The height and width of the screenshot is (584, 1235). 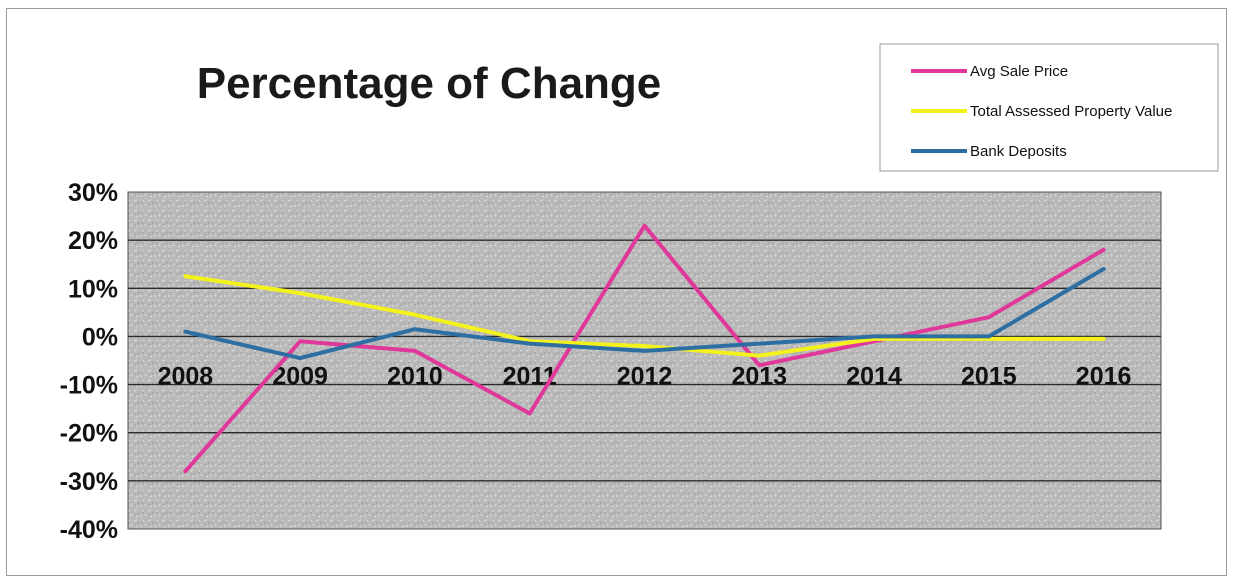 I want to click on legend-label-1: Total Assessed Property Value, so click(x=1071, y=111).